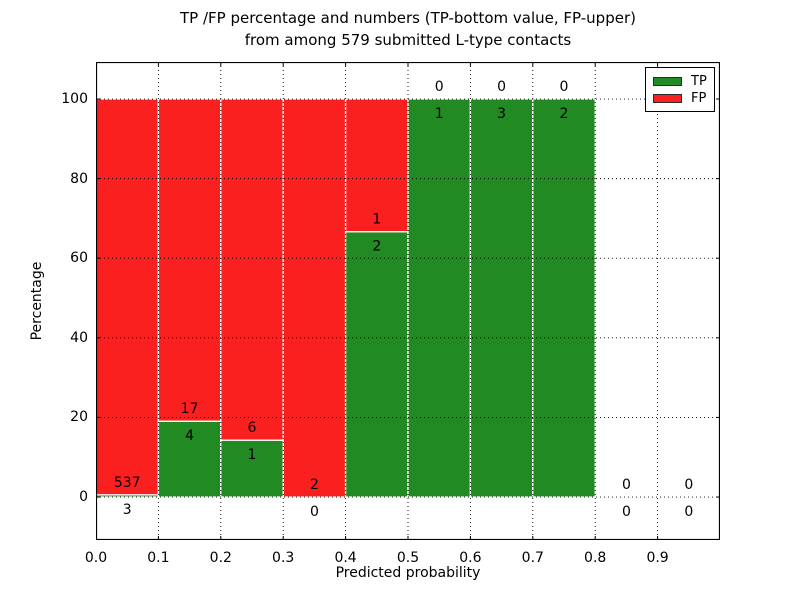 This screenshot has height=600, width=800. What do you see at coordinates (83, 497) in the screenshot?
I see `y-tick-label: 0` at bounding box center [83, 497].